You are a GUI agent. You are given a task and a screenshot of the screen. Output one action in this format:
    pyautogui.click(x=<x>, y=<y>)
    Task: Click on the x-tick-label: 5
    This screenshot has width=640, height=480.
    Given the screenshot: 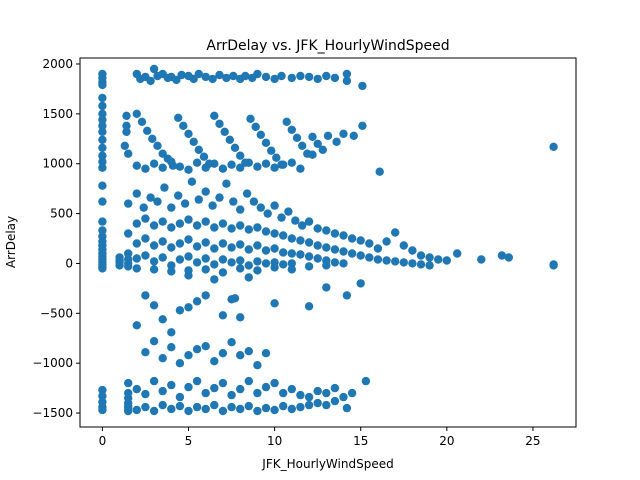 What is the action you would take?
    pyautogui.click(x=189, y=441)
    